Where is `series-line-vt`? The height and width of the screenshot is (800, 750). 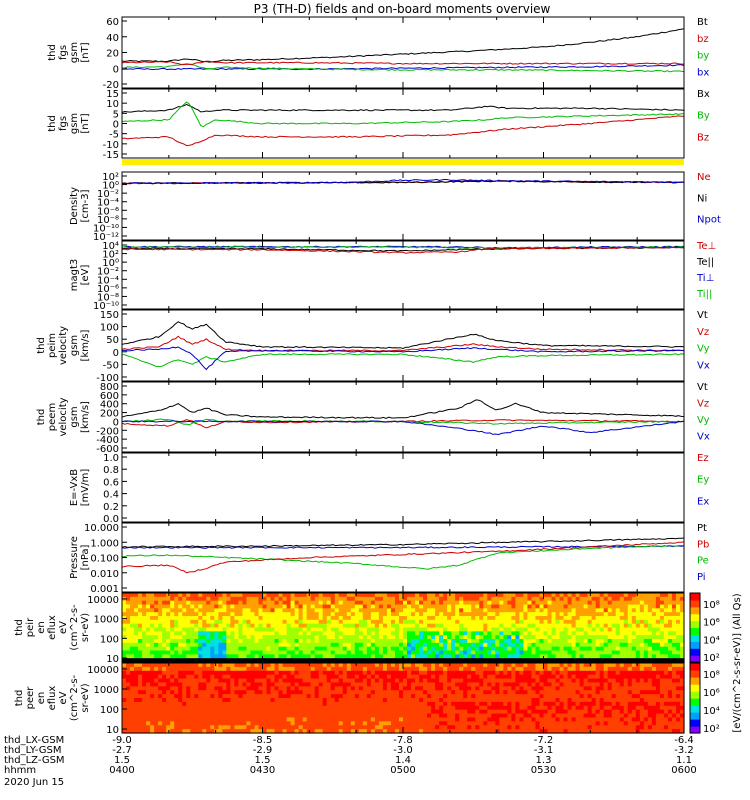
series-line-vt is located at coordinates (403, 335).